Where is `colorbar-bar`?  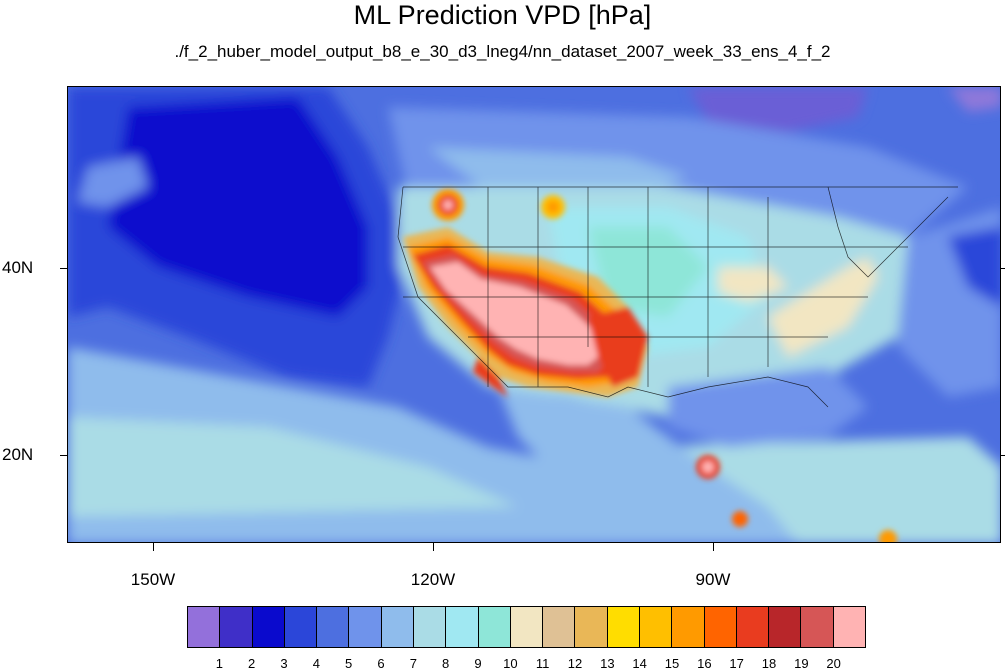 colorbar-bar is located at coordinates (526, 627).